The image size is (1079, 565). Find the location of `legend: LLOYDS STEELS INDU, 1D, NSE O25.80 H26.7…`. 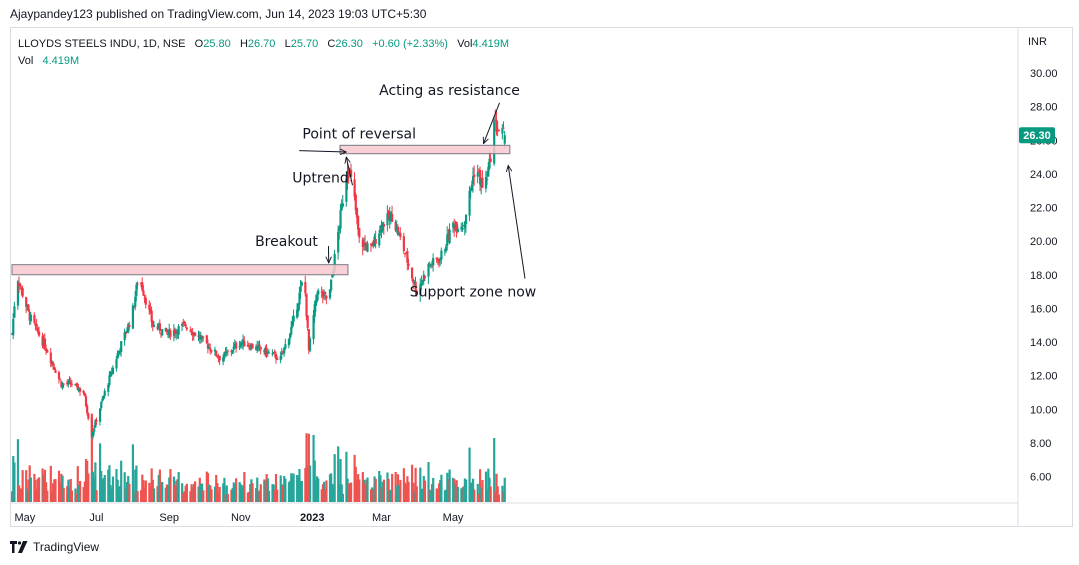

legend: LLOYDS STEELS INDU, 1D, NSE O25.80 H26.7… is located at coordinates (263, 53).